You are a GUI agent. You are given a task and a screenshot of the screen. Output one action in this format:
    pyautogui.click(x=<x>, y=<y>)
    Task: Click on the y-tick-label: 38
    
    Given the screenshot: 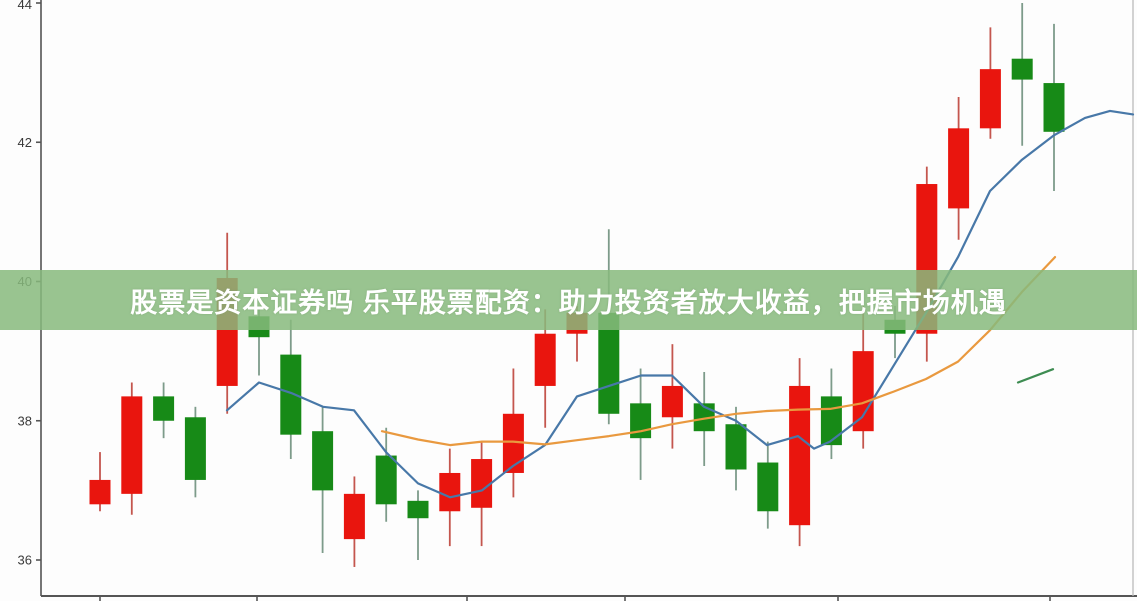 What is the action you would take?
    pyautogui.click(x=25, y=420)
    